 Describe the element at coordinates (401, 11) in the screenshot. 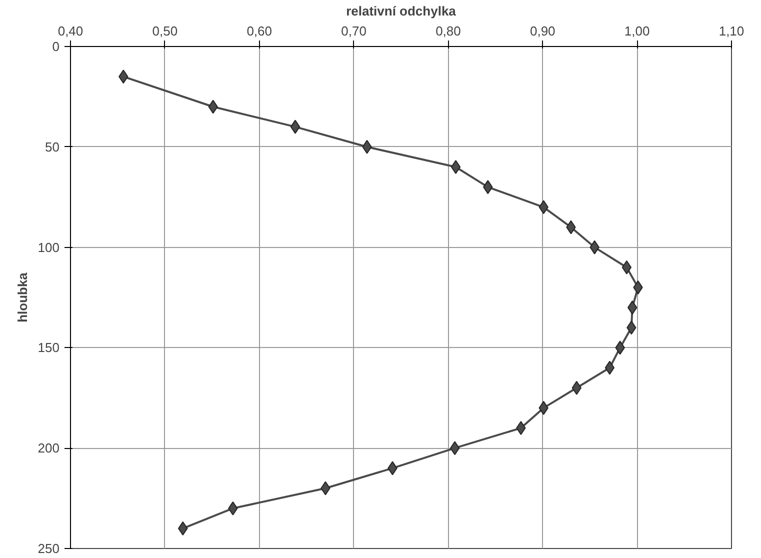

I see `x-axis-title: relativní odchylka` at that location.